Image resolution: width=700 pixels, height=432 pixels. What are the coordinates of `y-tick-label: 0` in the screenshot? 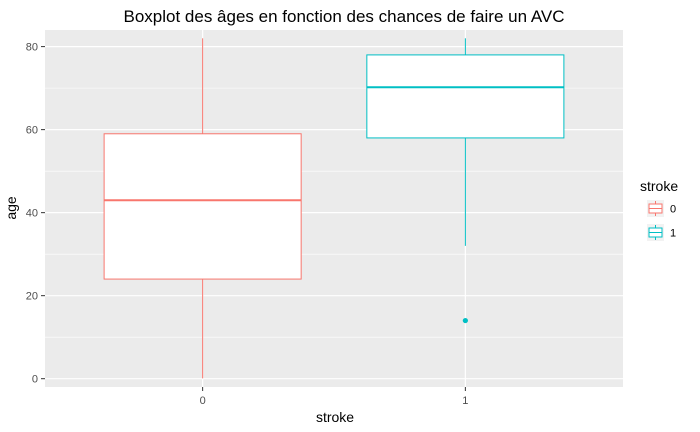 It's located at (35, 380).